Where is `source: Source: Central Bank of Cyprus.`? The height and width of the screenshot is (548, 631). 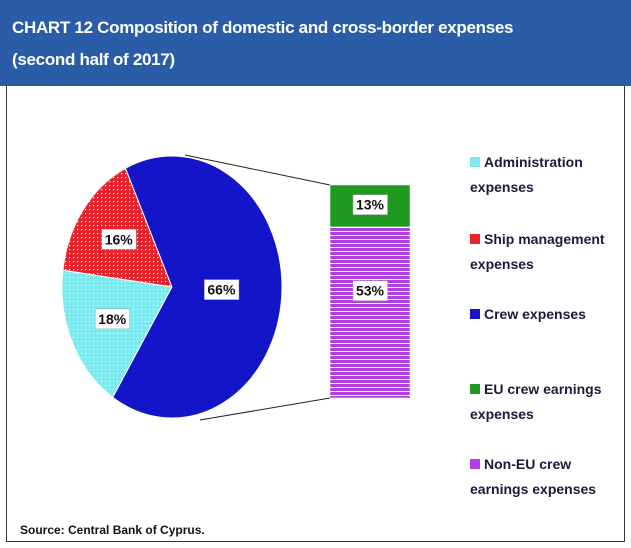
source: Source: Central Bank of Cyprus. is located at coordinates (112, 530).